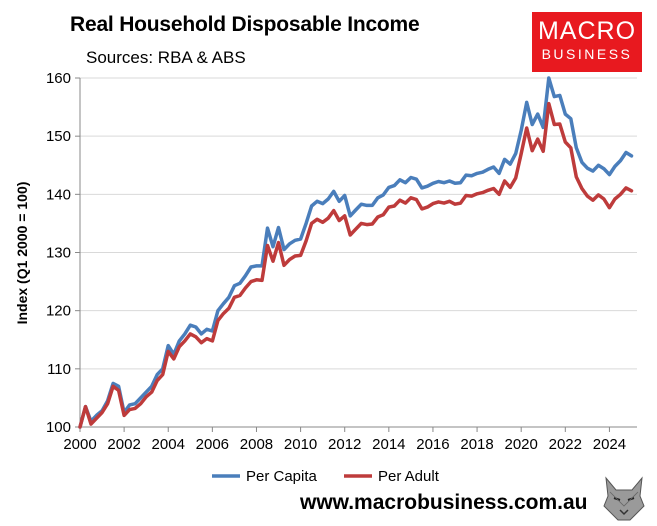  I want to click on x-tick-label: 2014, so click(388, 444).